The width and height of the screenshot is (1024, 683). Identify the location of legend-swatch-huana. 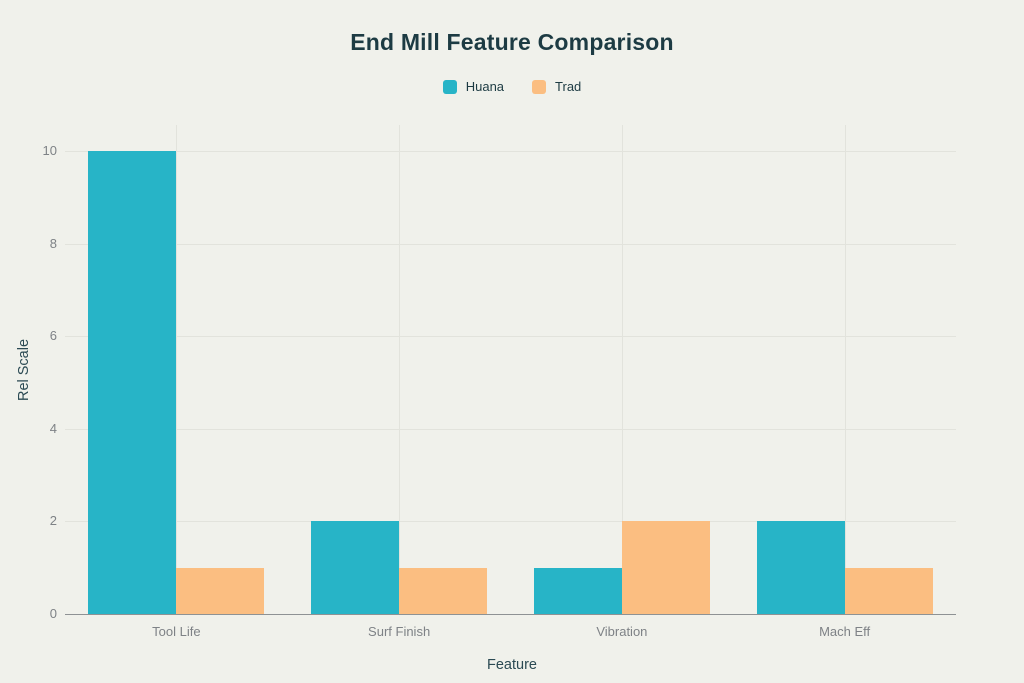
(449, 86).